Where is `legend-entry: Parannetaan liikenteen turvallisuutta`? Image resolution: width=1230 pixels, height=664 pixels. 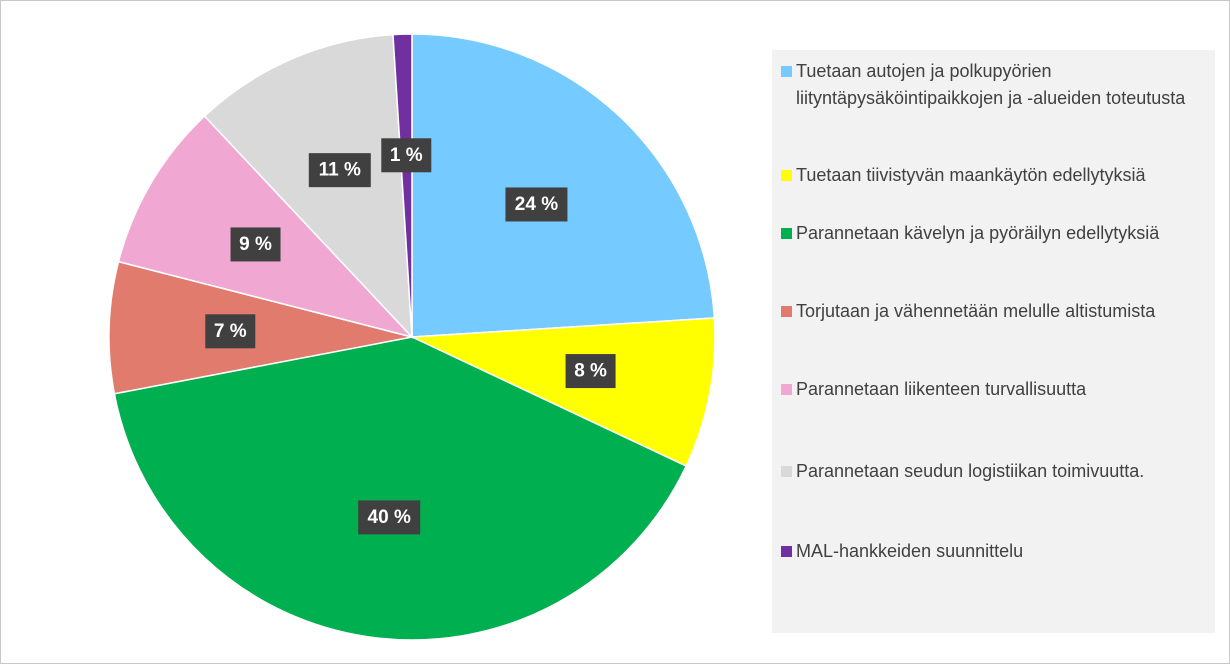 legend-entry: Parannetaan liikenteen turvallisuutta is located at coordinates (988, 389).